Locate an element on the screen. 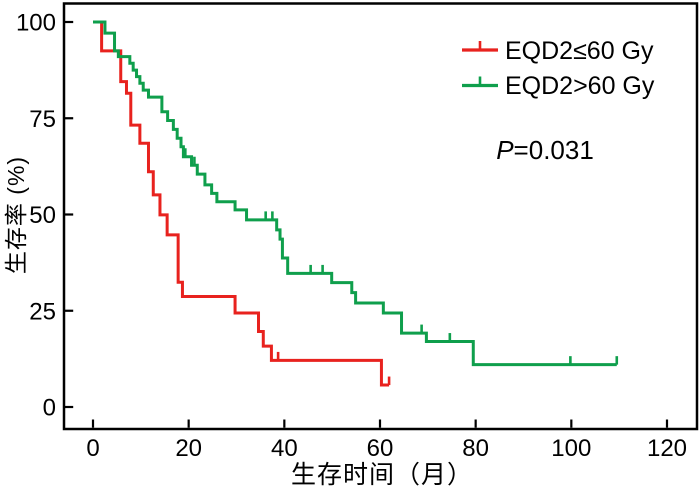 The width and height of the screenshot is (700, 486). x-axis-title: 生存时间（月） is located at coordinates (382, 473).